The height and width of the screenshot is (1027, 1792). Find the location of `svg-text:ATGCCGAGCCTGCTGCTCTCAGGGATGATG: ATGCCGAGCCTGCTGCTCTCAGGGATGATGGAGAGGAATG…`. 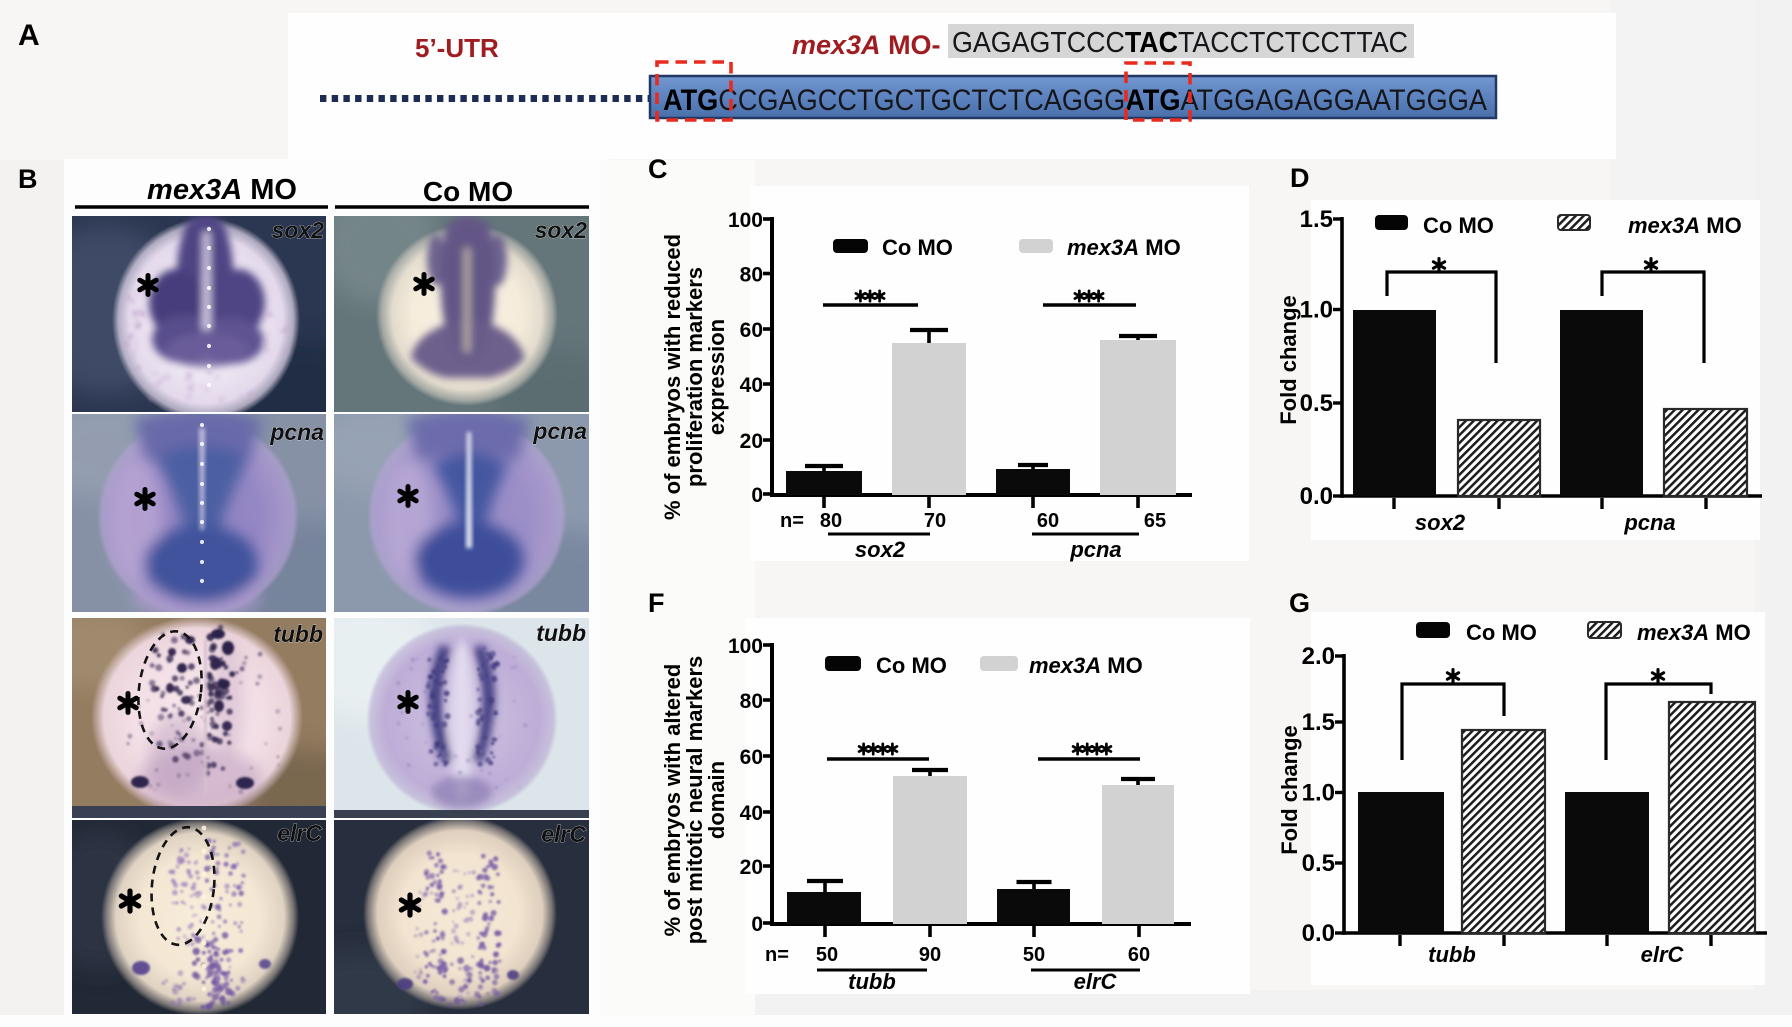

svg-text:ATGCCGAGCCTGCTGCTCTCAGGGATGATG: ATGCCGAGCCTGCTGCTCTCAGGGATGATGGAGAGGAATG… is located at coordinates (1075, 100).